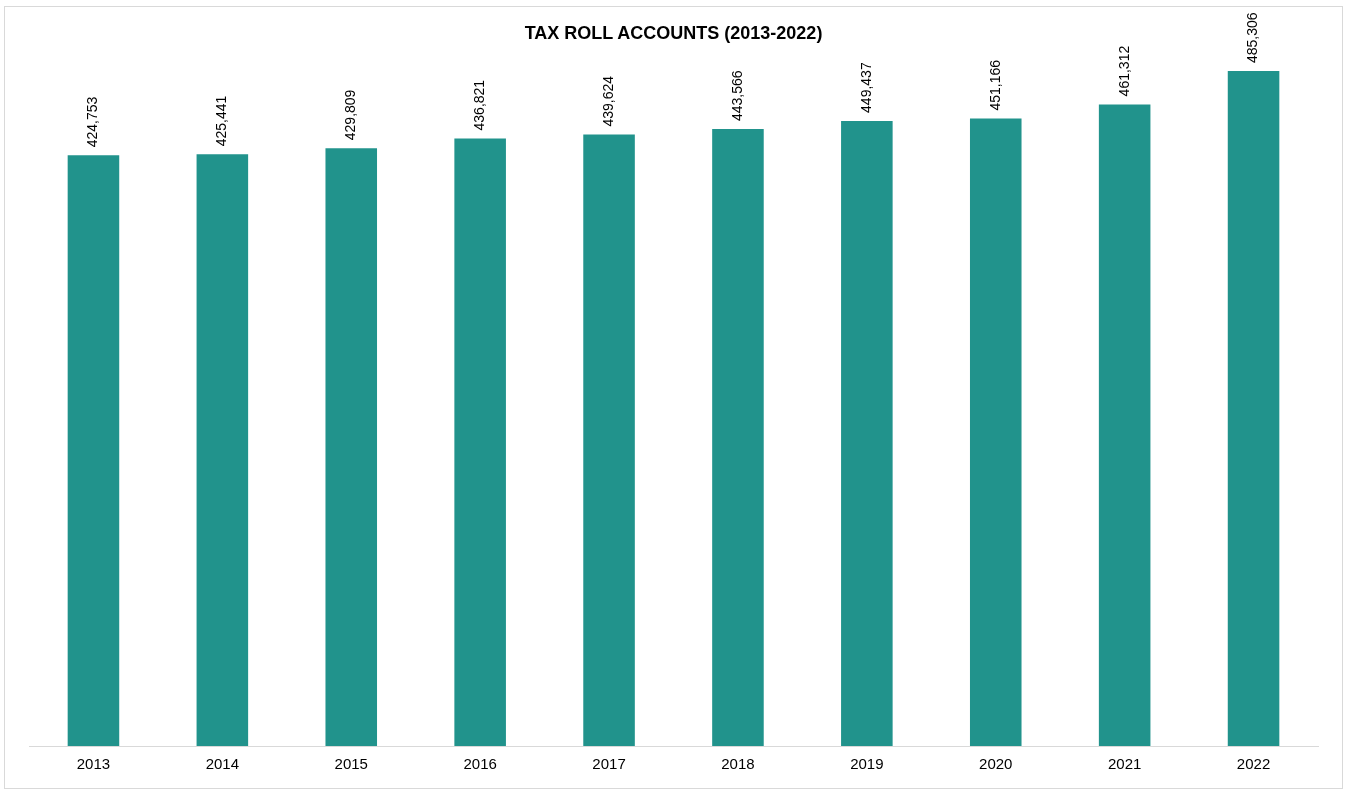  Describe the element at coordinates (221, 121) in the screenshot. I see `data-label: 425,441` at that location.